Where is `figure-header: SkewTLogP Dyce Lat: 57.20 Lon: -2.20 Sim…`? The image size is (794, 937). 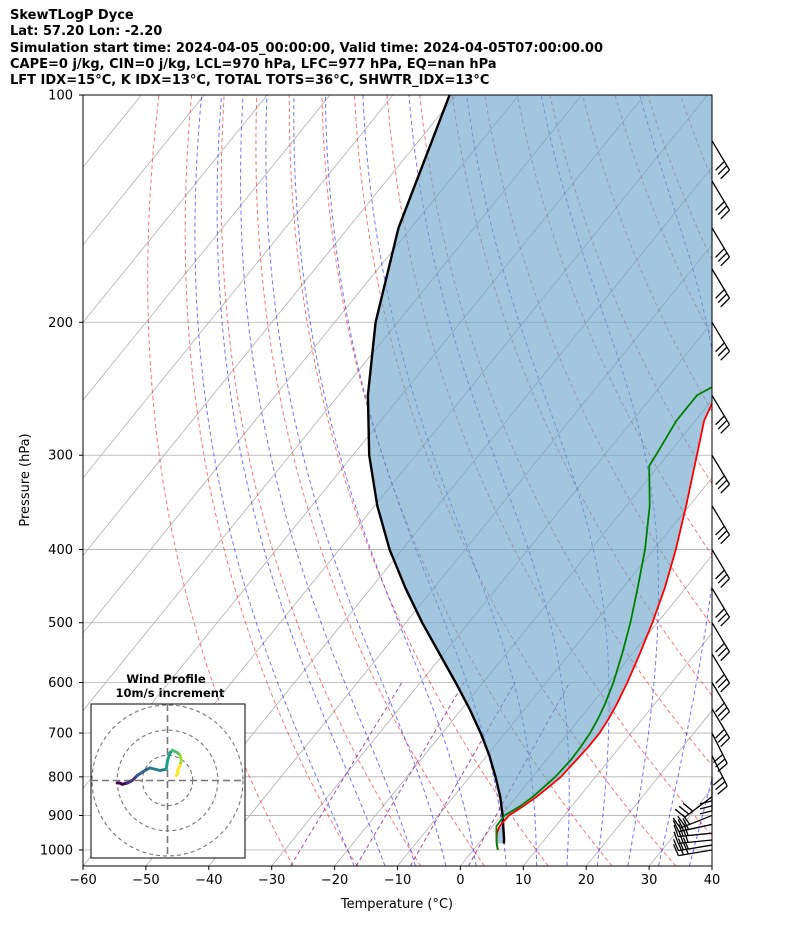 figure-header: SkewTLogP Dyce Lat: 57.20 Lon: -2.20 Sim… is located at coordinates (306, 48).